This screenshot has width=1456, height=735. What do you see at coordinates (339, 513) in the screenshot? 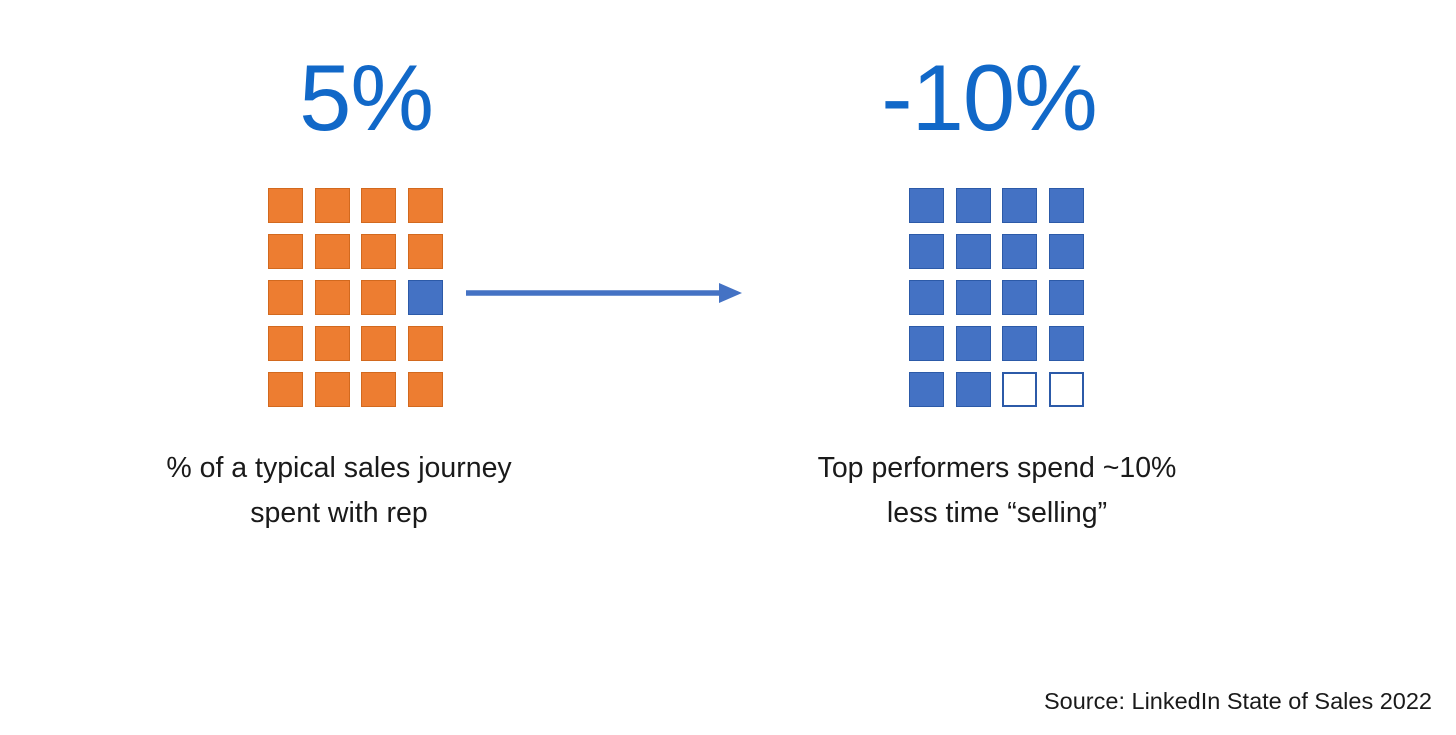
I see `left-caption-line2: spent with rep` at bounding box center [339, 513].